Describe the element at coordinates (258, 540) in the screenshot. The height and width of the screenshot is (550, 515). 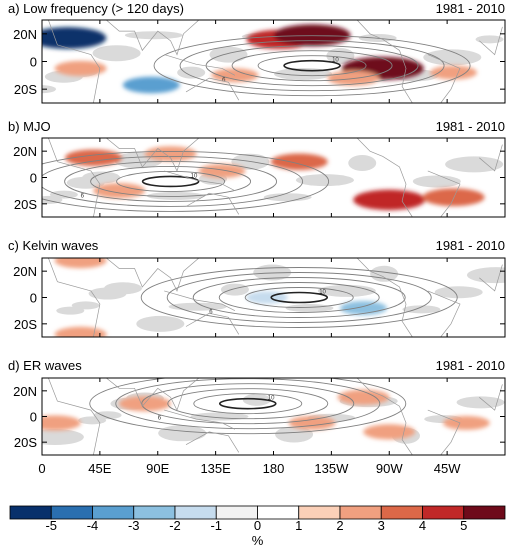
I see `colorbar-unit: %` at that location.